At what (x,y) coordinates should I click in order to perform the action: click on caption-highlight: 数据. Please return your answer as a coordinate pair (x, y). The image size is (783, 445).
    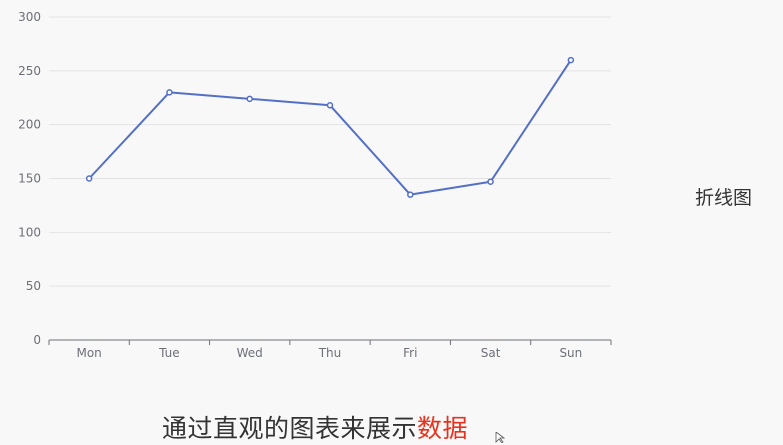
    Looking at the image, I should click on (443, 428).